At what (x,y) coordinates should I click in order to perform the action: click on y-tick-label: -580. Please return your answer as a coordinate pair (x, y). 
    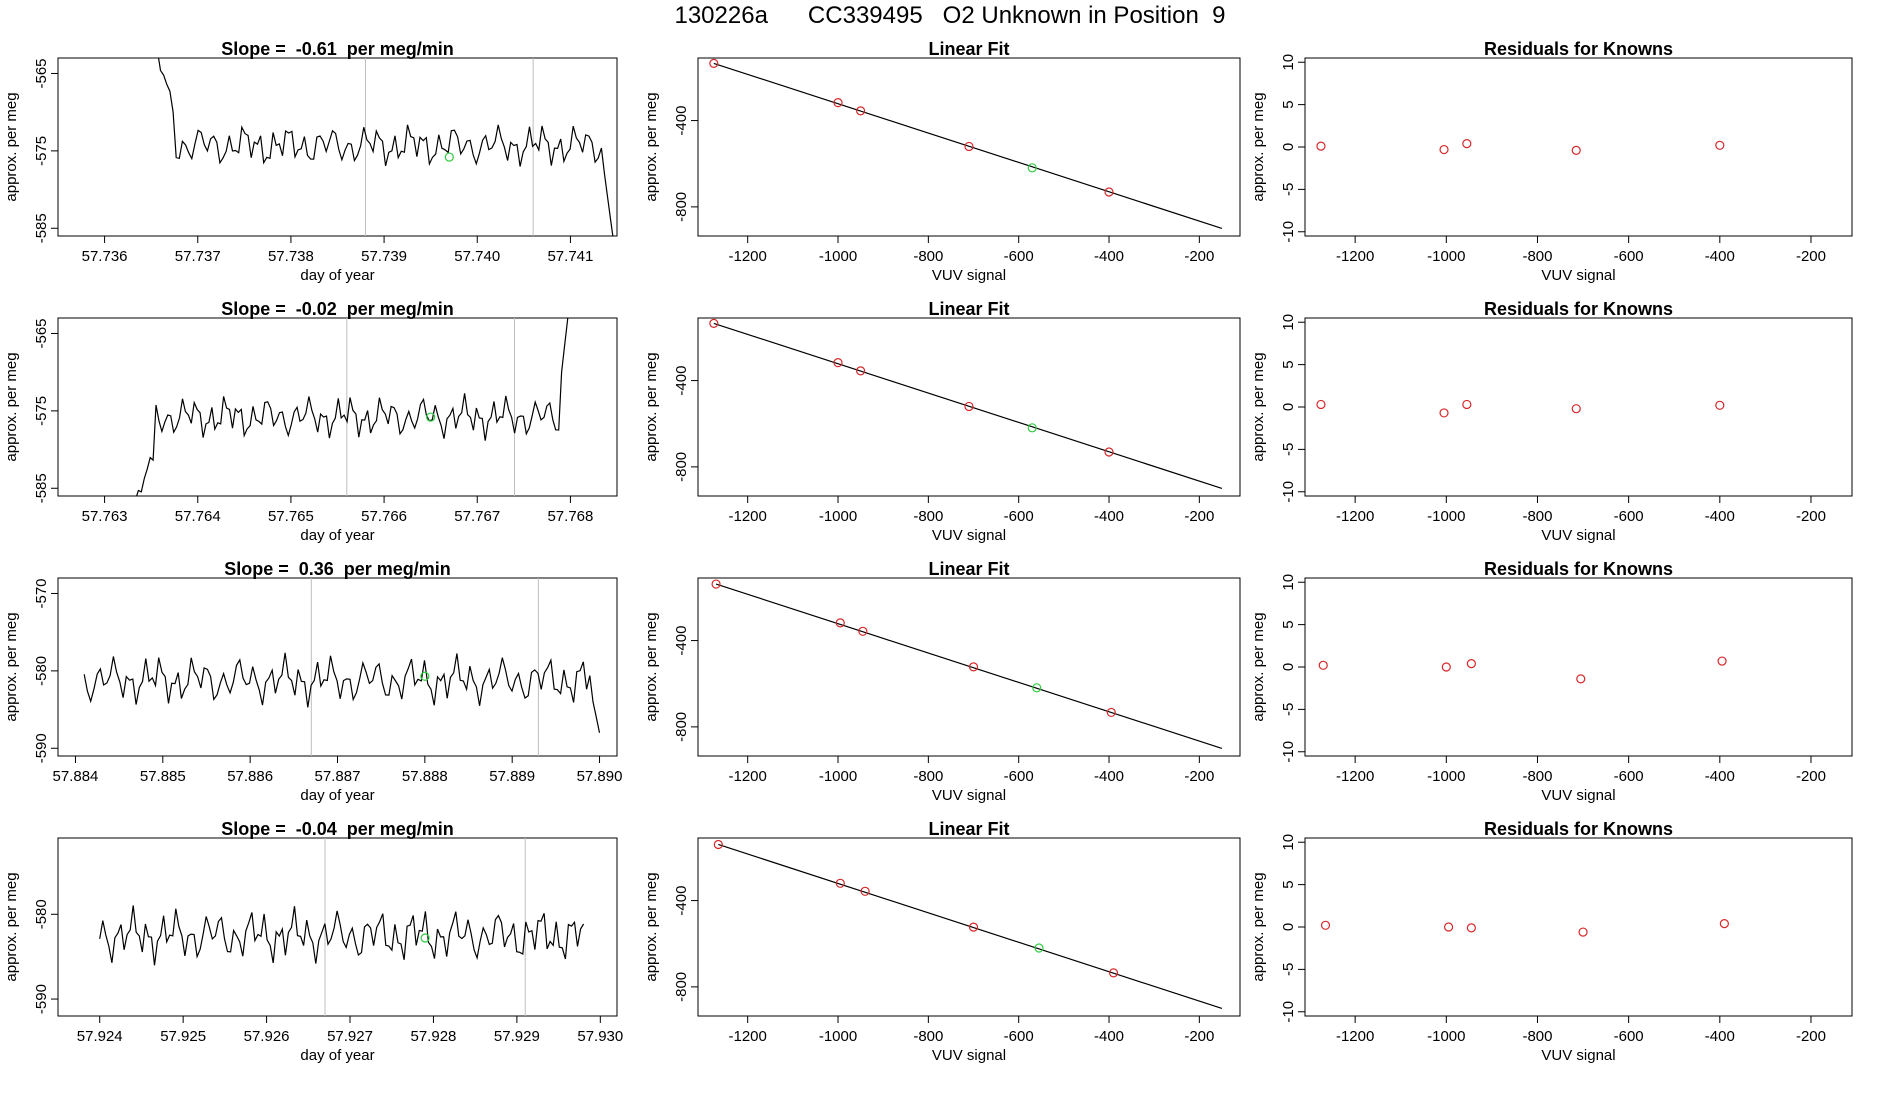
    Looking at the image, I should click on (41, 671).